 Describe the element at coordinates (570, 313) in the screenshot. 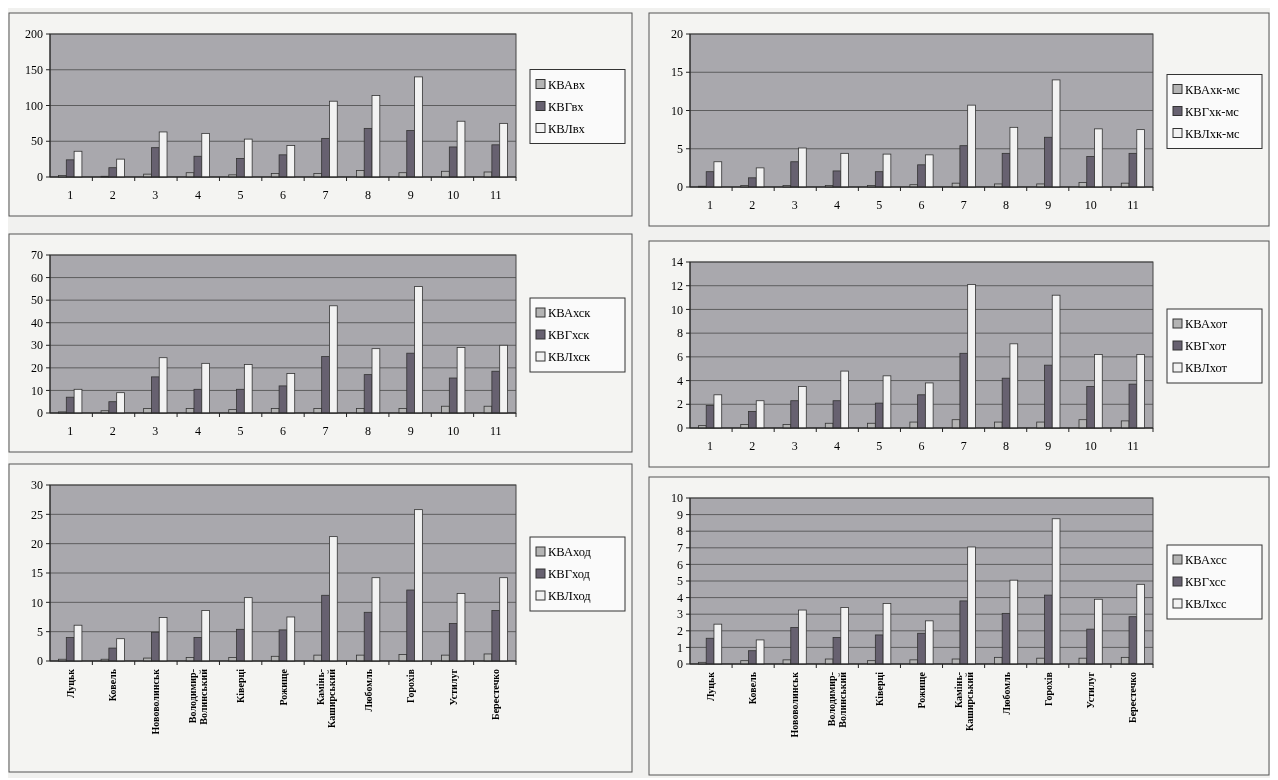

I see `legend-label: КВАхск` at that location.